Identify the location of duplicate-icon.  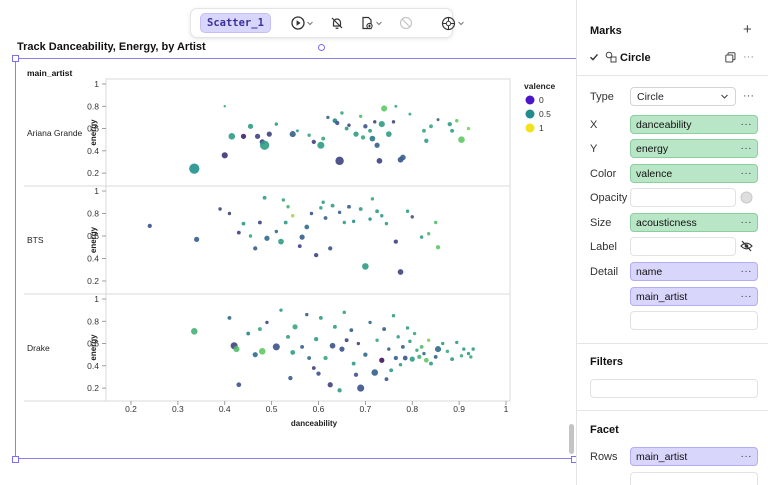
(730, 59).